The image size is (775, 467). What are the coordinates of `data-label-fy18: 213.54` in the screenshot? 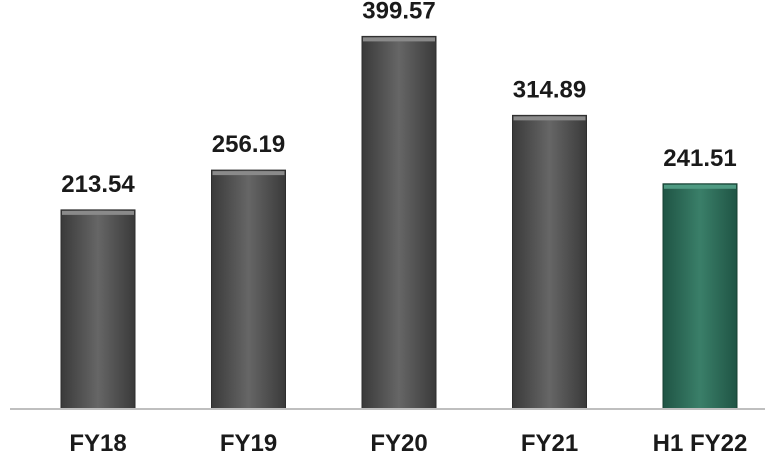 It's located at (98, 184).